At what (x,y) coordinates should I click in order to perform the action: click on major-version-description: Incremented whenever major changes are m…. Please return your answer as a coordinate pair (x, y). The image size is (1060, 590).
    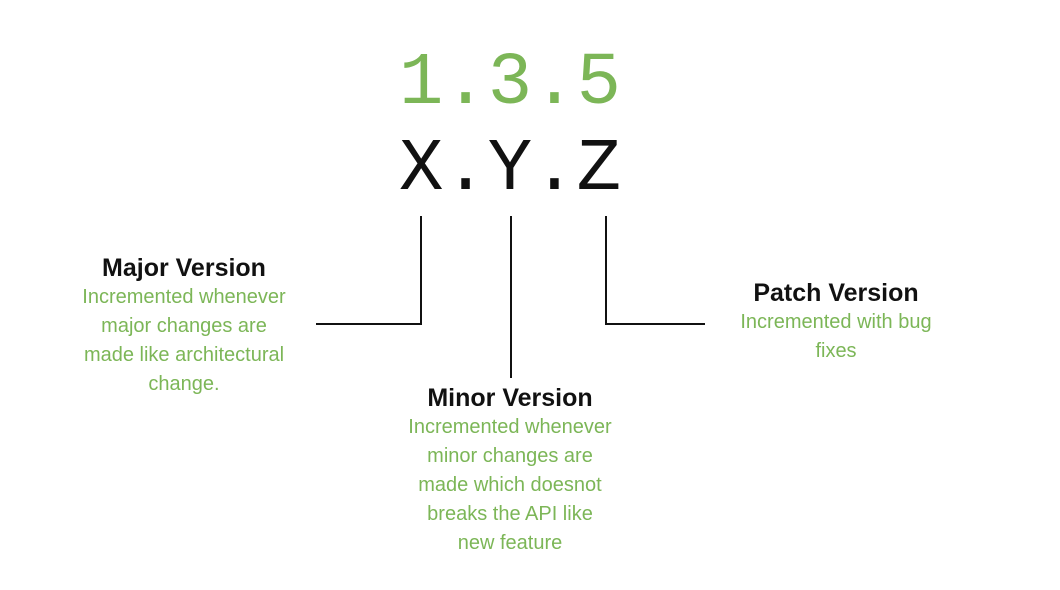
    Looking at the image, I should click on (184, 340).